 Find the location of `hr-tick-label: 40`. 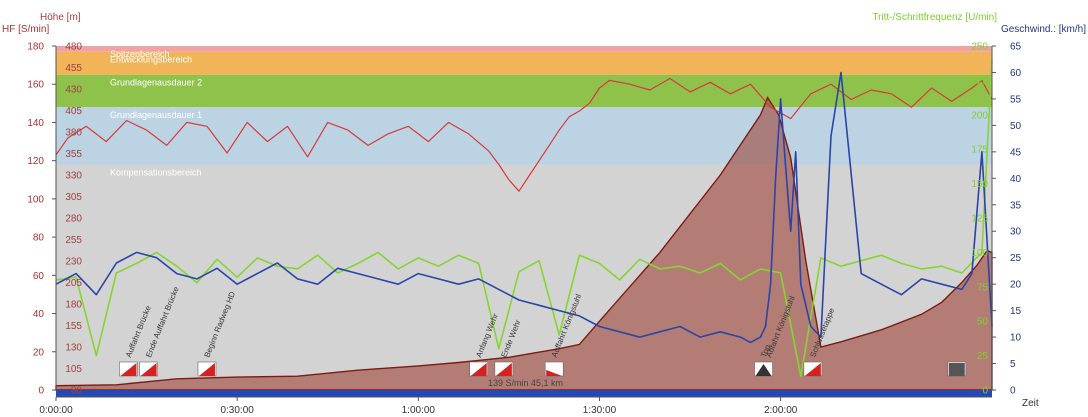

hr-tick-label: 40 is located at coordinates (39, 314).